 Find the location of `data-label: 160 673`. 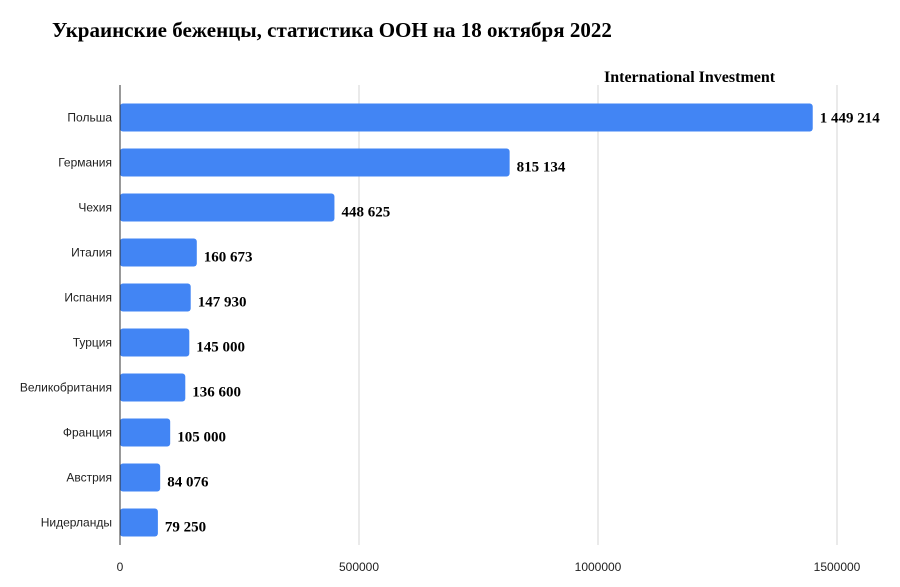

data-label: 160 673 is located at coordinates (228, 258).